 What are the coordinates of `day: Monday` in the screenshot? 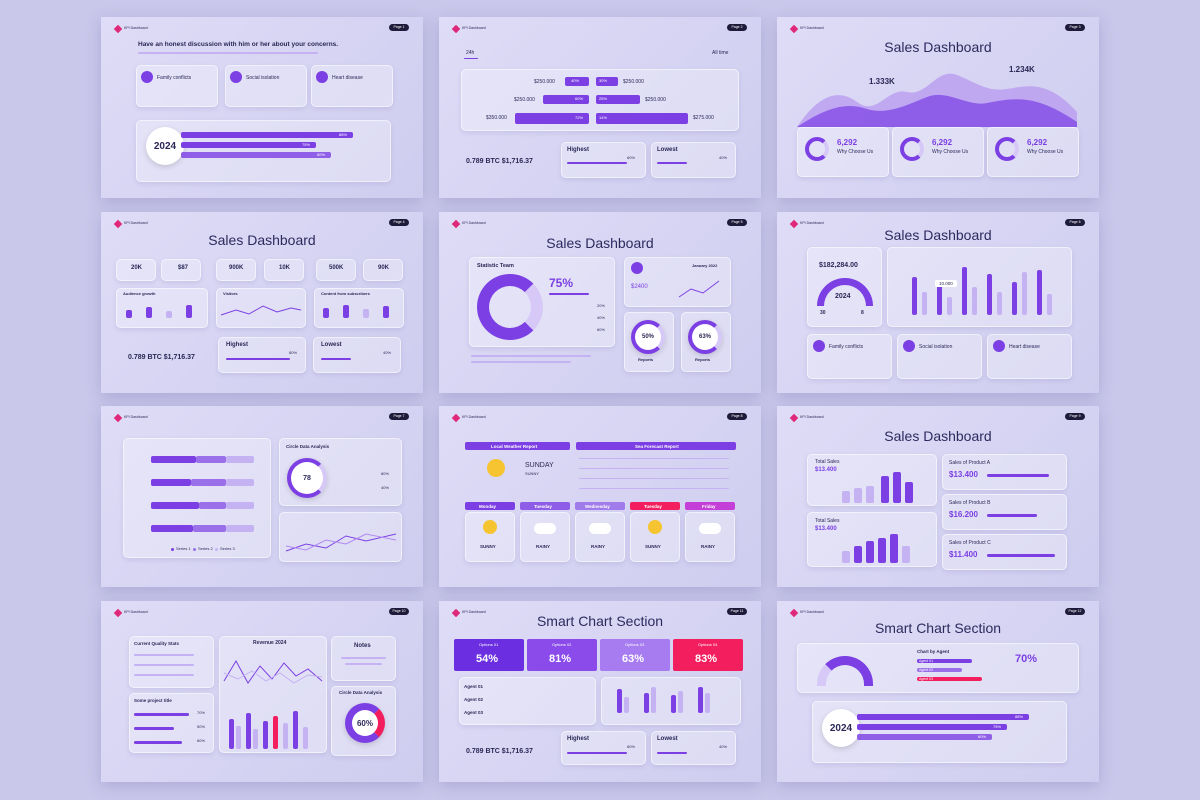 It's located at (488, 506).